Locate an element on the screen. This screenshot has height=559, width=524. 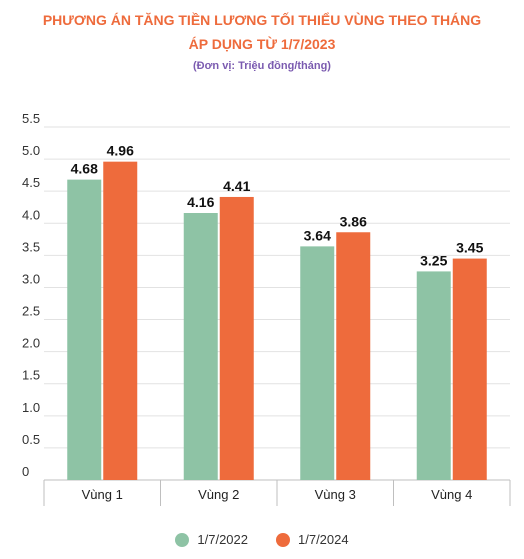
data-label-series-2-0: 4.96 is located at coordinates (120, 151).